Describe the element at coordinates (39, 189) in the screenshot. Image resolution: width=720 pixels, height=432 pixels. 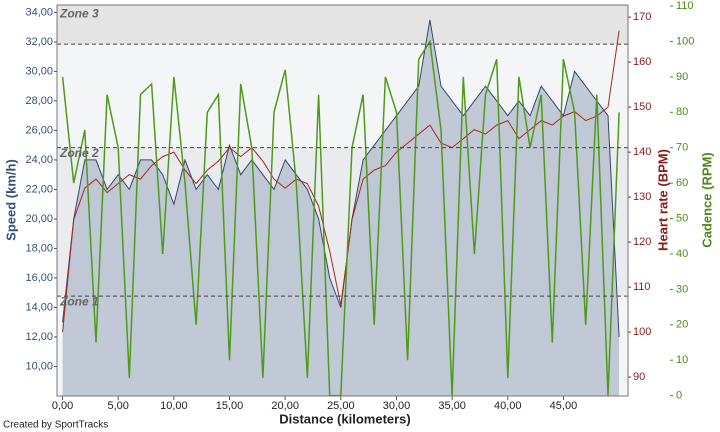
I see `y-tick-label: 22,00` at that location.